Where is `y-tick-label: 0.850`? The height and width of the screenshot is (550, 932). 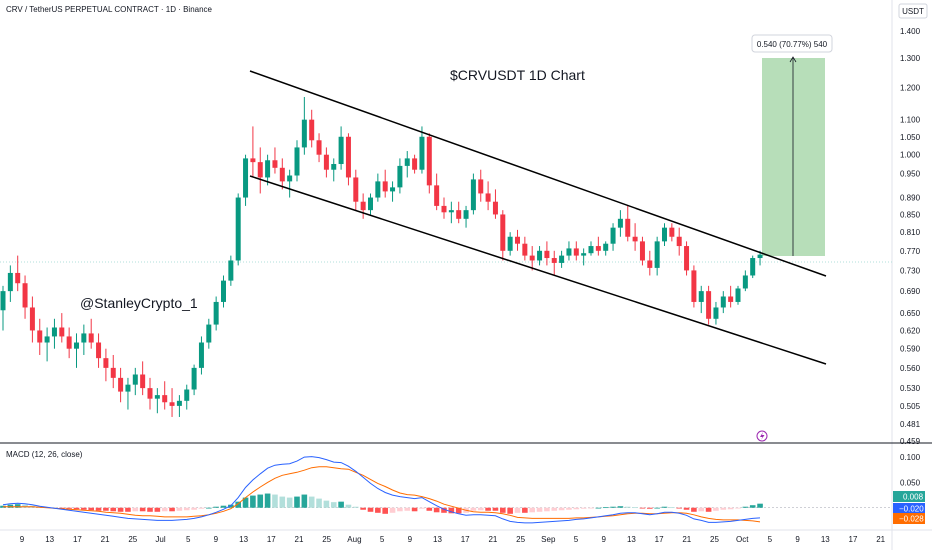 y-tick-label: 0.850 is located at coordinates (910, 214).